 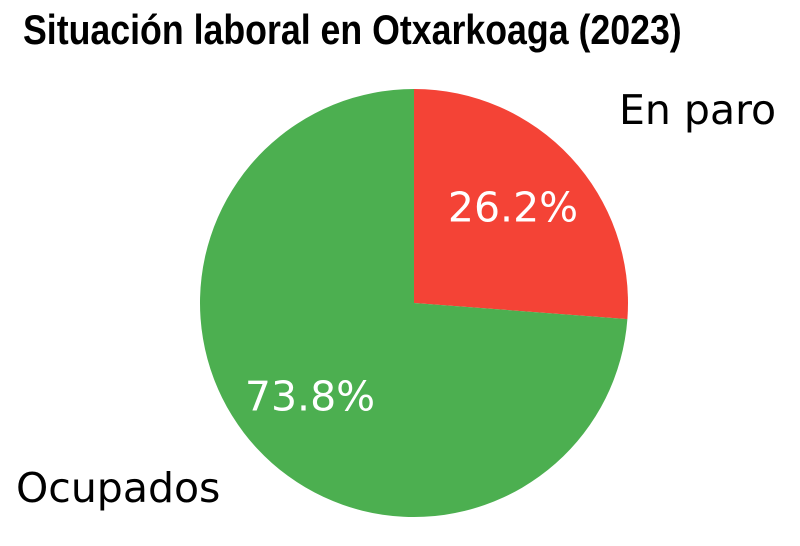 I want to click on pie-slice-en-paro, so click(x=521, y=204).